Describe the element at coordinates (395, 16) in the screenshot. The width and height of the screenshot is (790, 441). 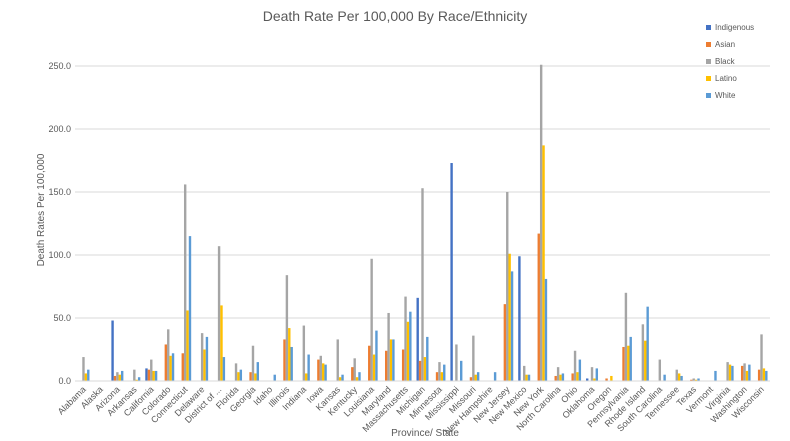
I see `chart-title: Death Rate Per 100,000 By Race/Ethnicity` at that location.